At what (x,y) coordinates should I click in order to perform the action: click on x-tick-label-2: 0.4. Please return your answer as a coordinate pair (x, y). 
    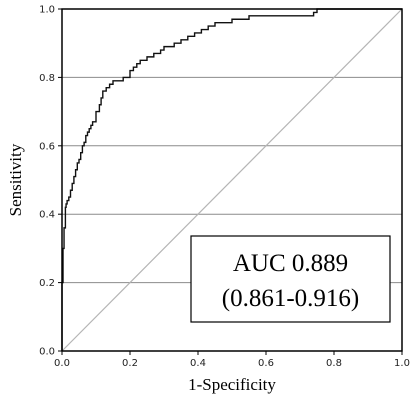
    Looking at the image, I should click on (198, 363).